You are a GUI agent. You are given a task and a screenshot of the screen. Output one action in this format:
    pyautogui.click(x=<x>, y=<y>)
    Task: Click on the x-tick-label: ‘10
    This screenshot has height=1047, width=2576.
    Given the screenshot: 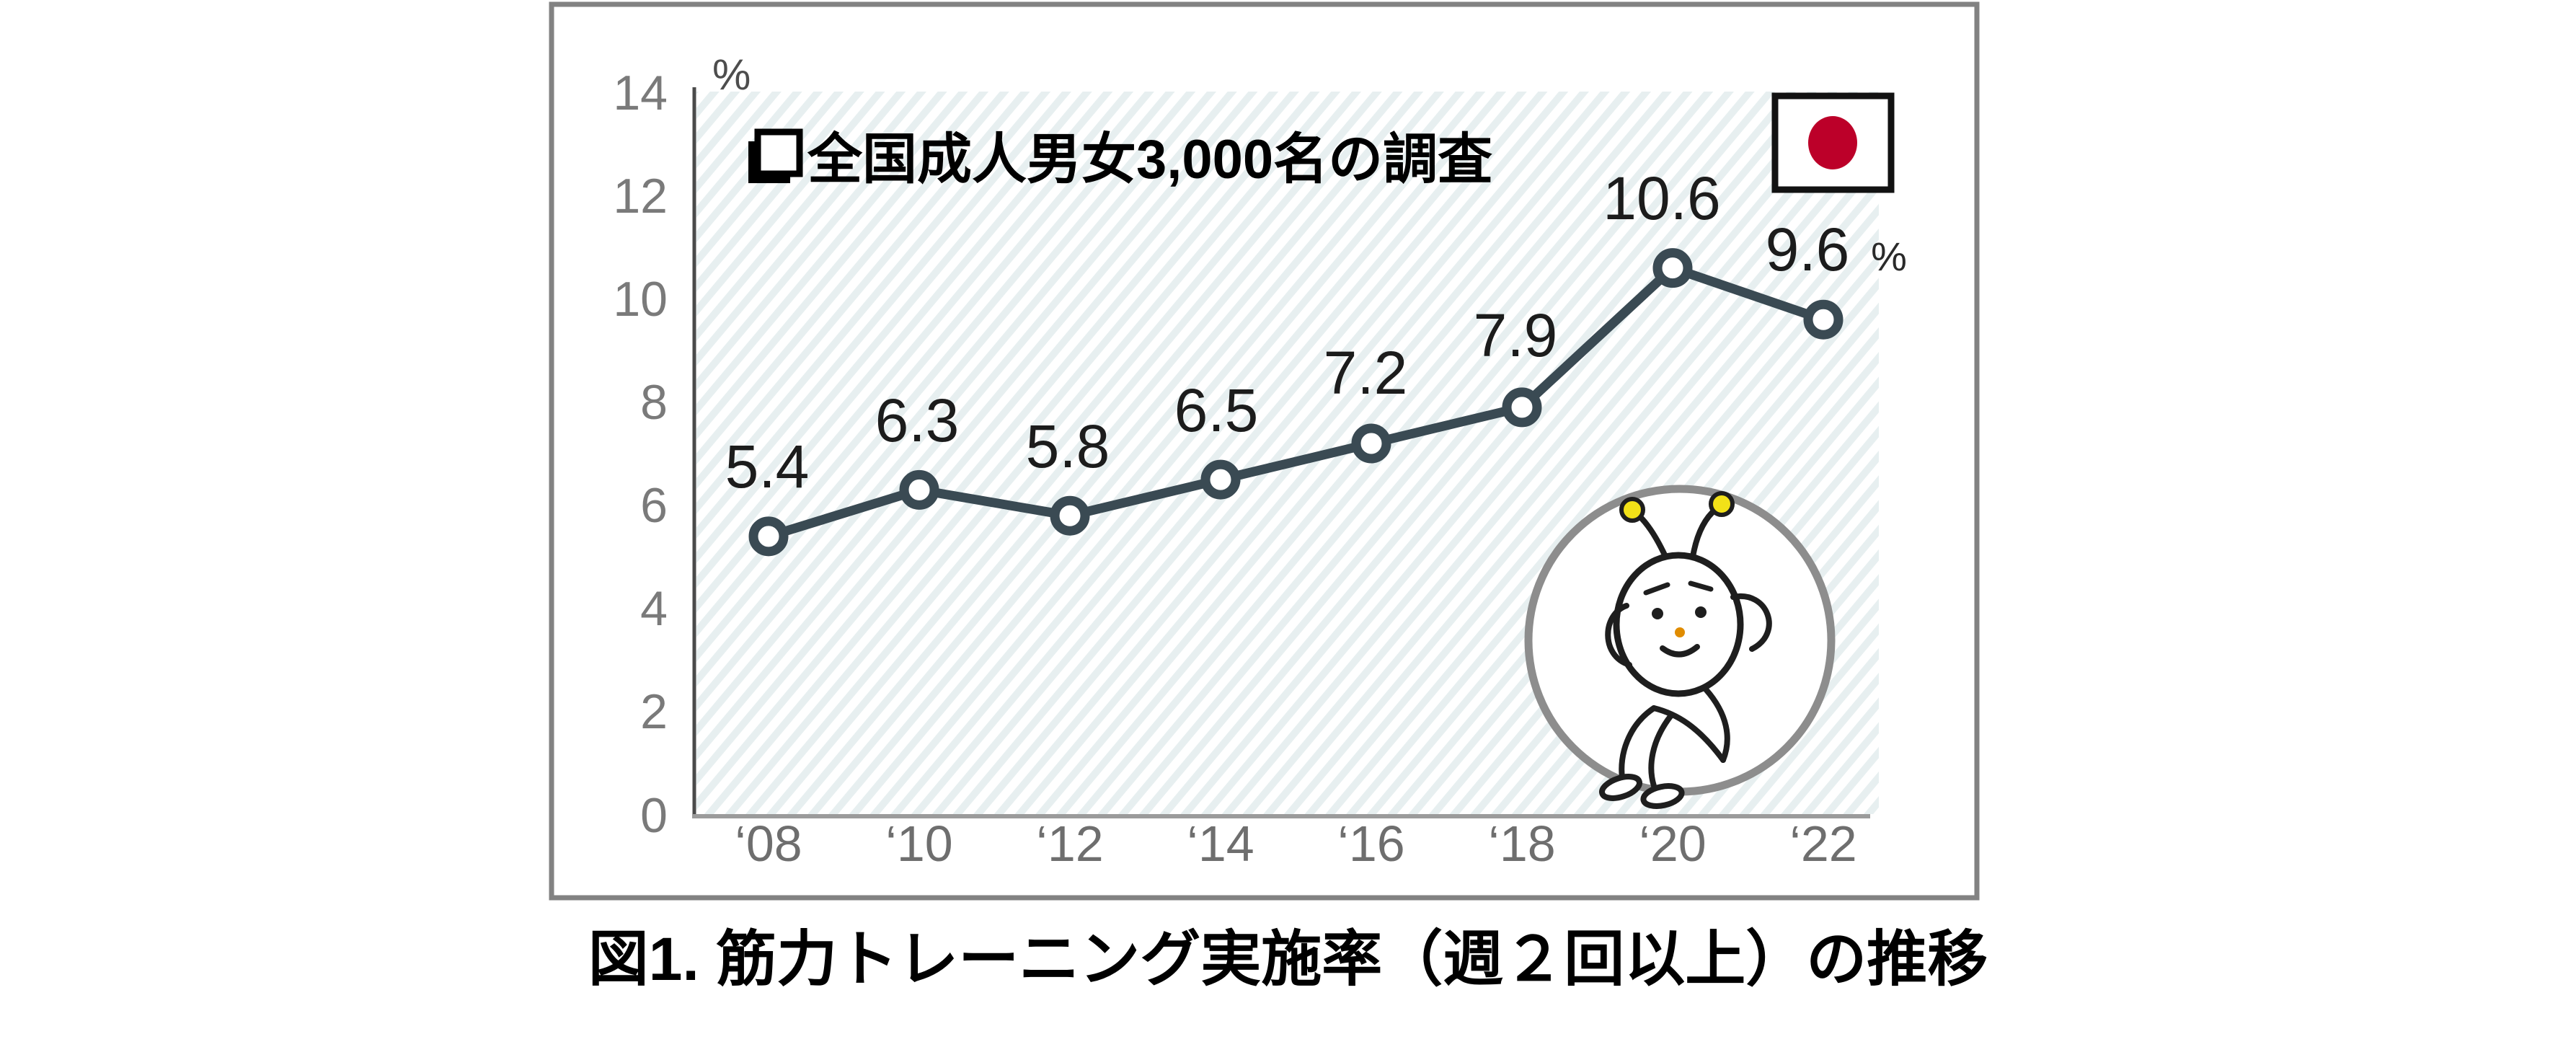 What is the action you would take?
    pyautogui.click(x=918, y=844)
    